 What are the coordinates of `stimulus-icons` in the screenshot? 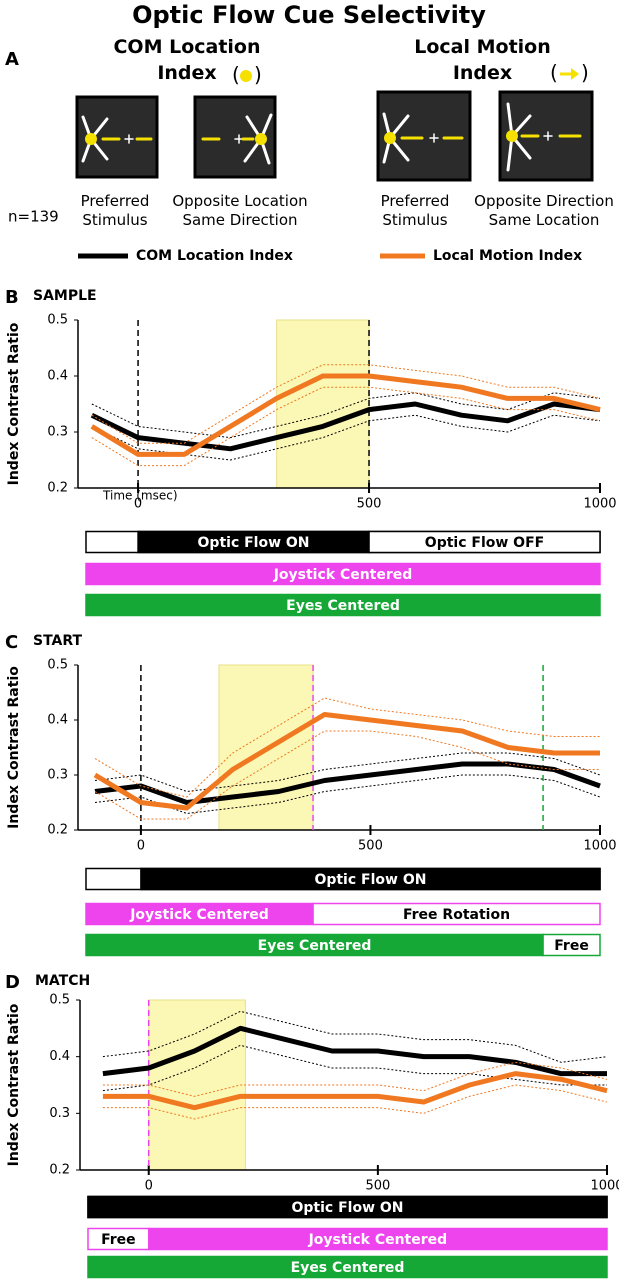 It's located at (334, 136).